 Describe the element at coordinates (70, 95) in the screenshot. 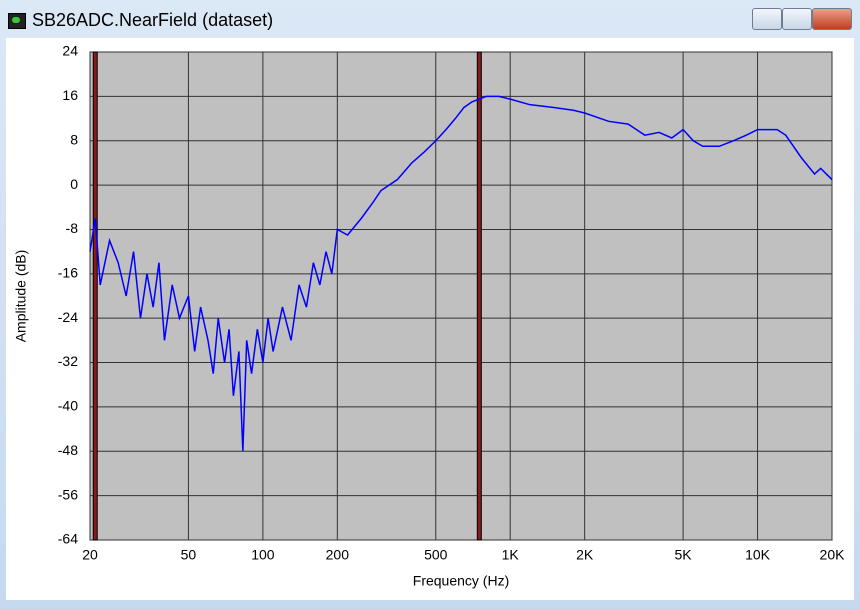

I see `y-tick-label: 16` at that location.